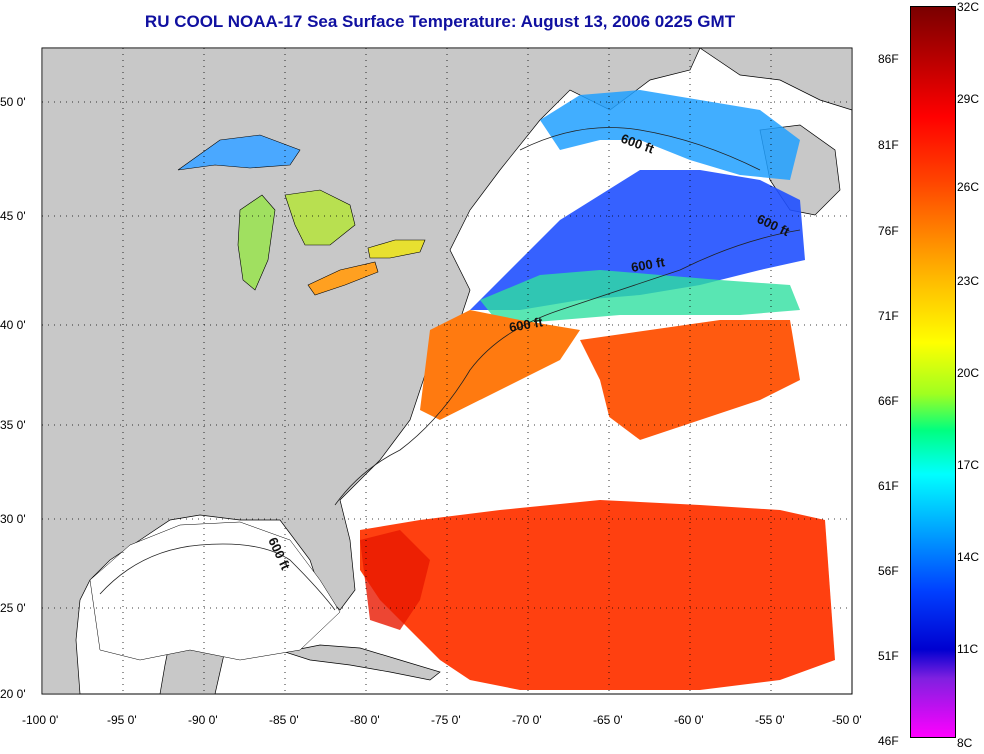 The image size is (984, 754). What do you see at coordinates (13, 325) in the screenshot?
I see `lat-tick: 40 0'` at bounding box center [13, 325].